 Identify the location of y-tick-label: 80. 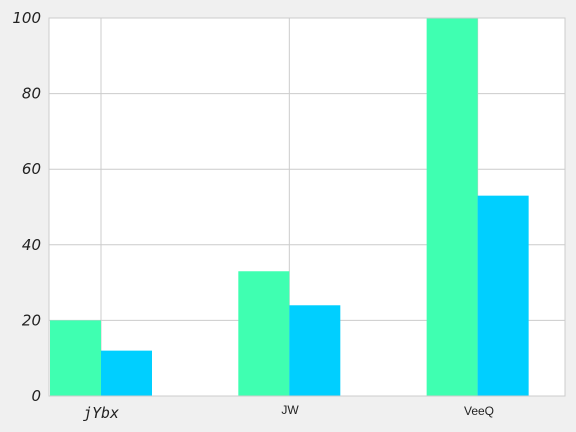
(31, 94).